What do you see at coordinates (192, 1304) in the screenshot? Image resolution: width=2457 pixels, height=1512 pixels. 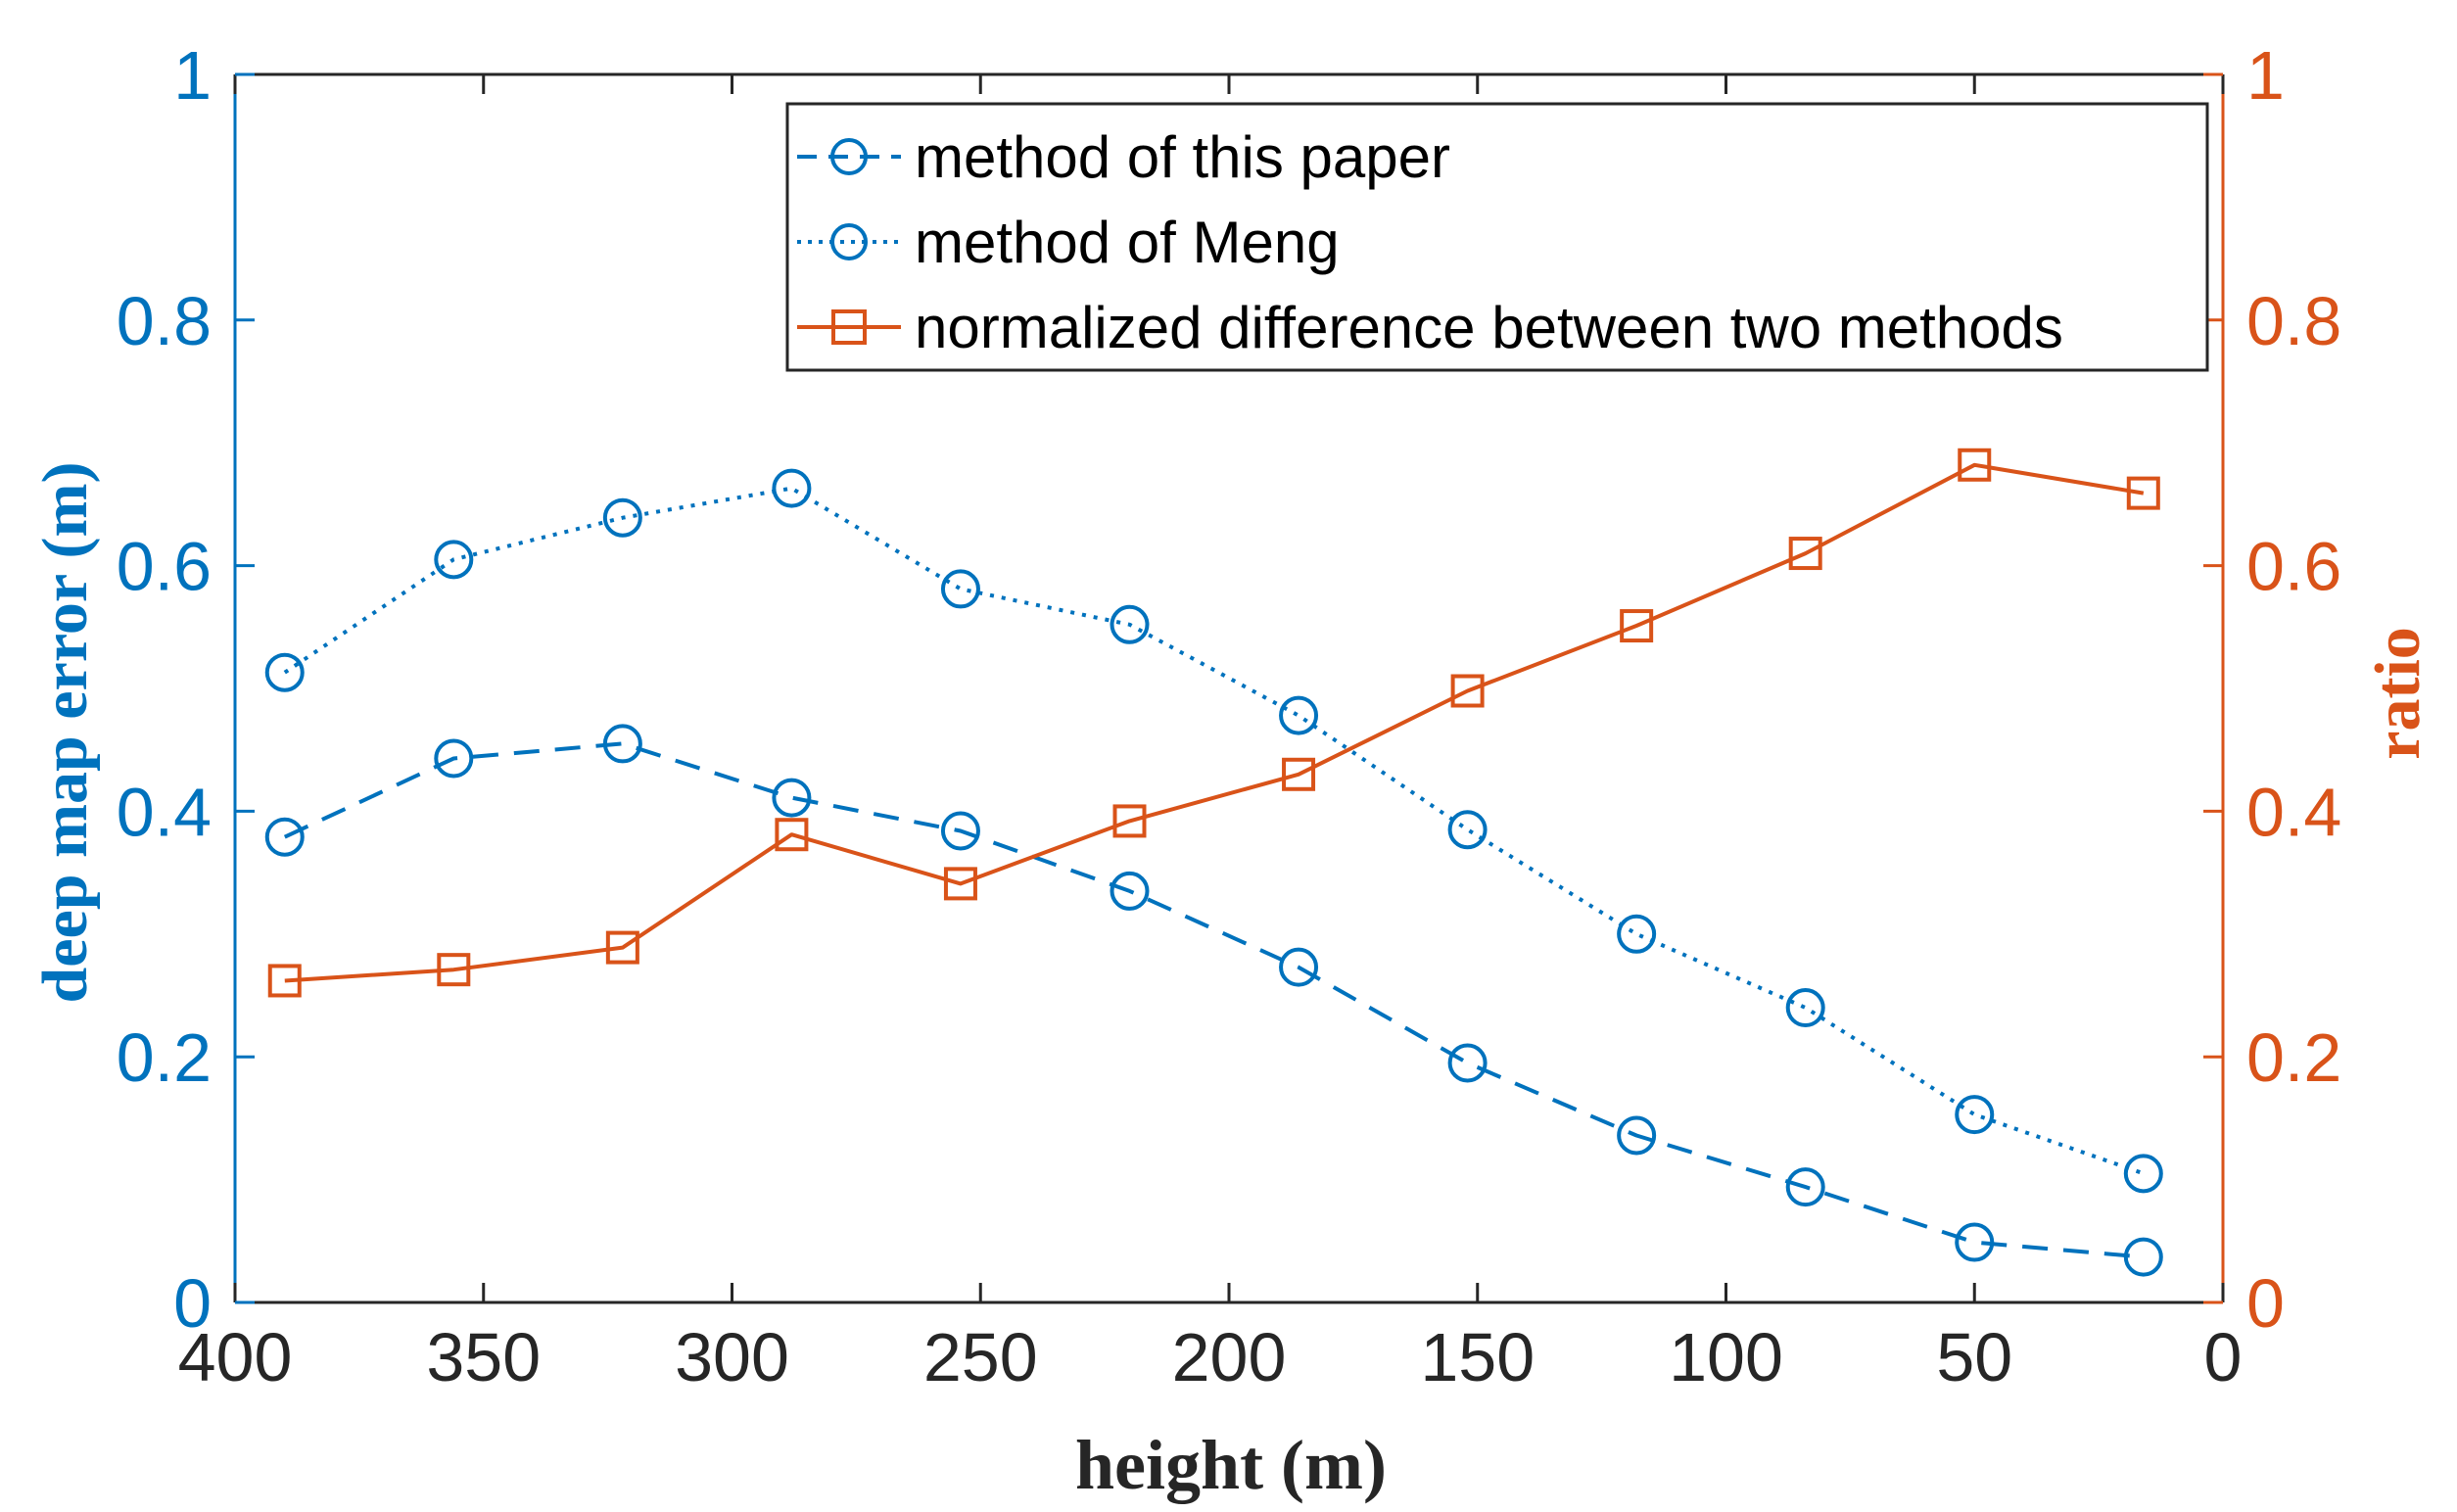 I see `left-y-tick-label: 0` at bounding box center [192, 1304].